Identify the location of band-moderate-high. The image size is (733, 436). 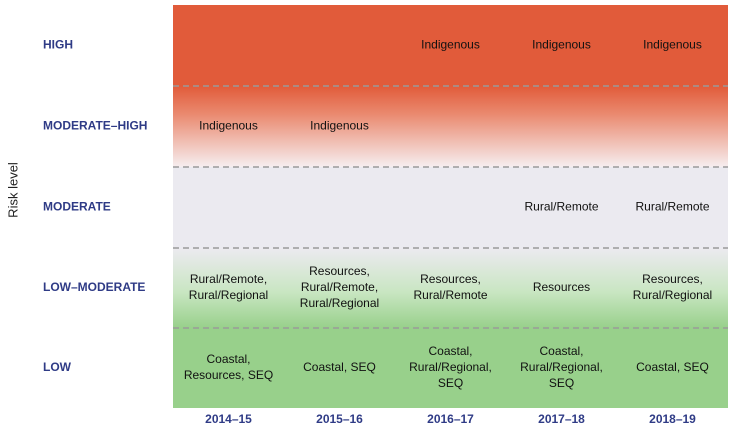
(450, 126).